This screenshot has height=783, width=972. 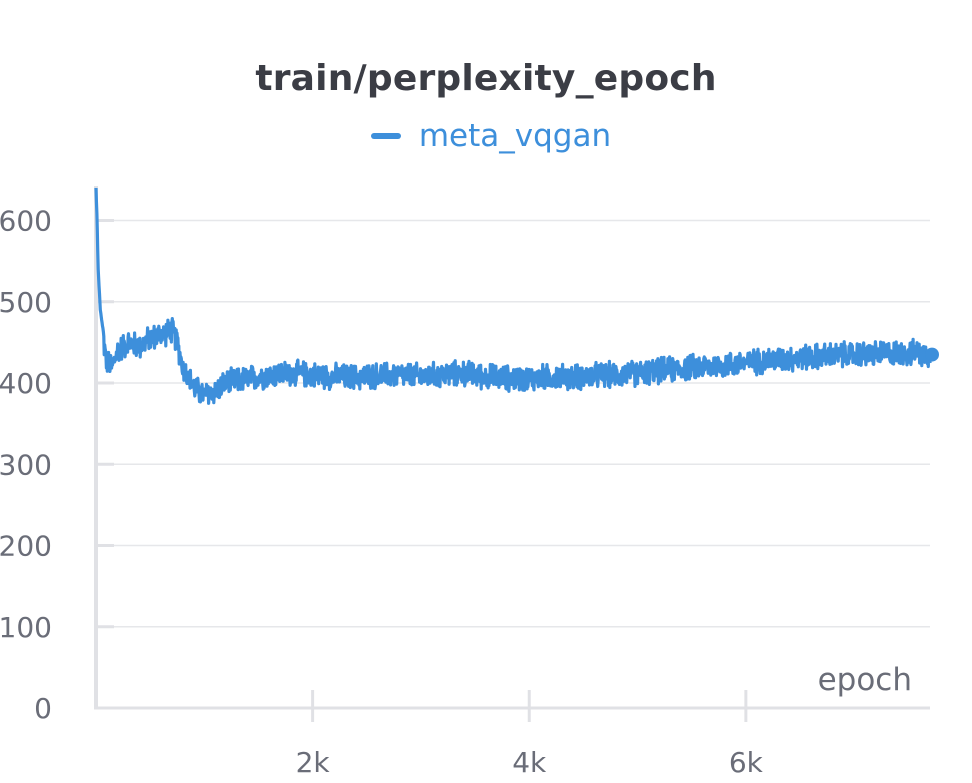 I want to click on chart-title: train/perplexity_epoch, so click(x=486, y=78).